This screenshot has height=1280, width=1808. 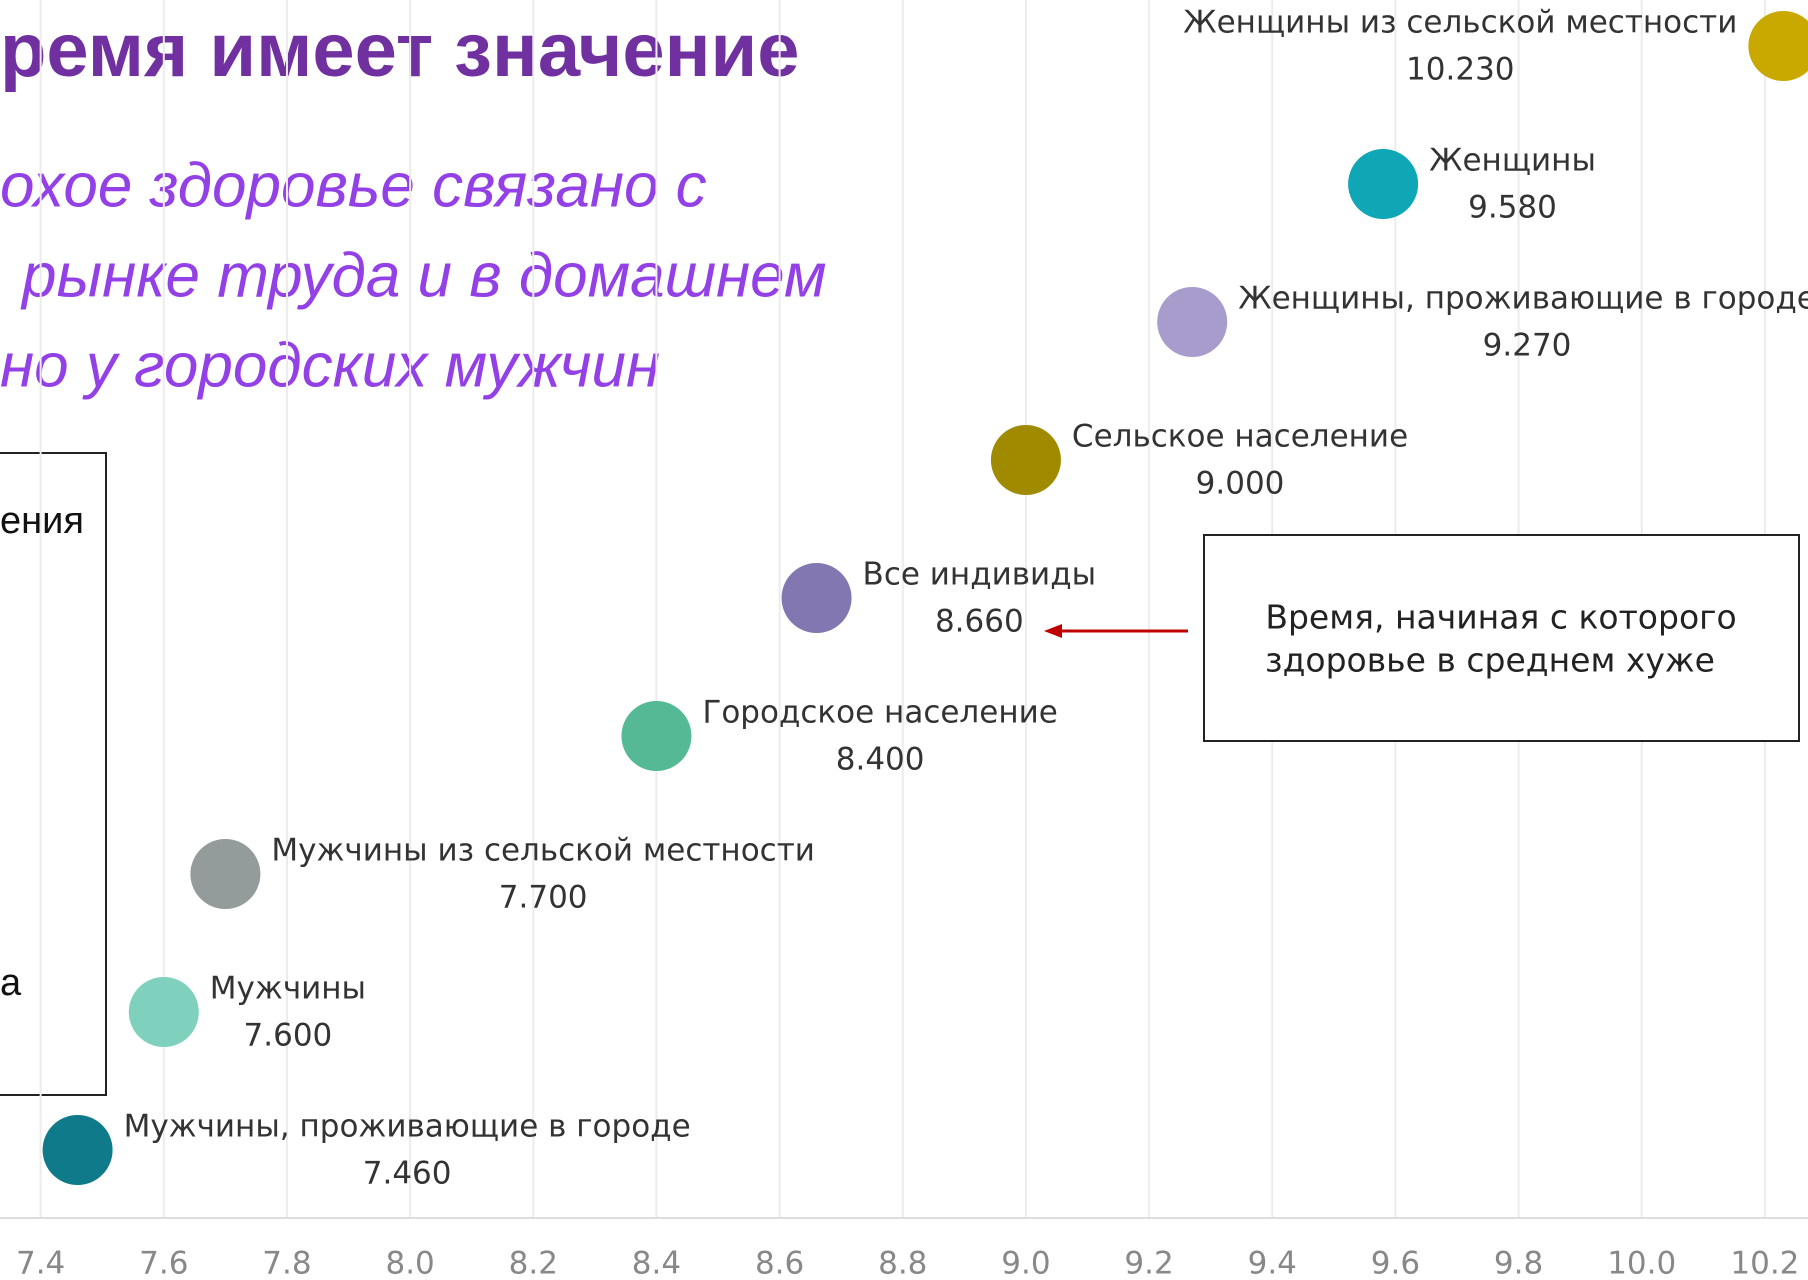 What do you see at coordinates (1500, 617) in the screenshot?
I see `annotation-text: Время, начиная с которого` at bounding box center [1500, 617].